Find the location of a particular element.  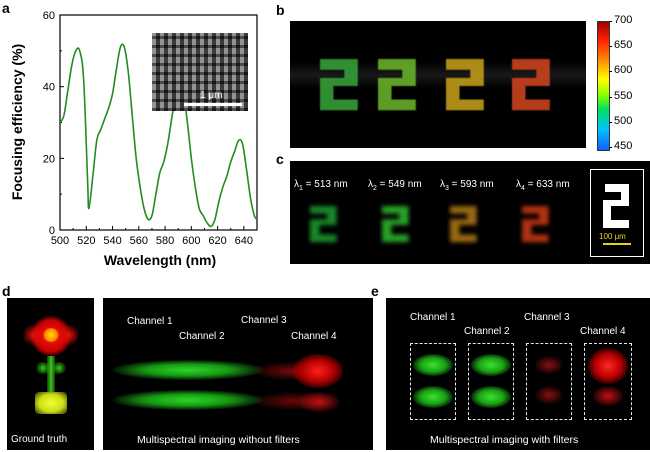

reference-scalebar-label: 100 μm is located at coordinates (612, 236).